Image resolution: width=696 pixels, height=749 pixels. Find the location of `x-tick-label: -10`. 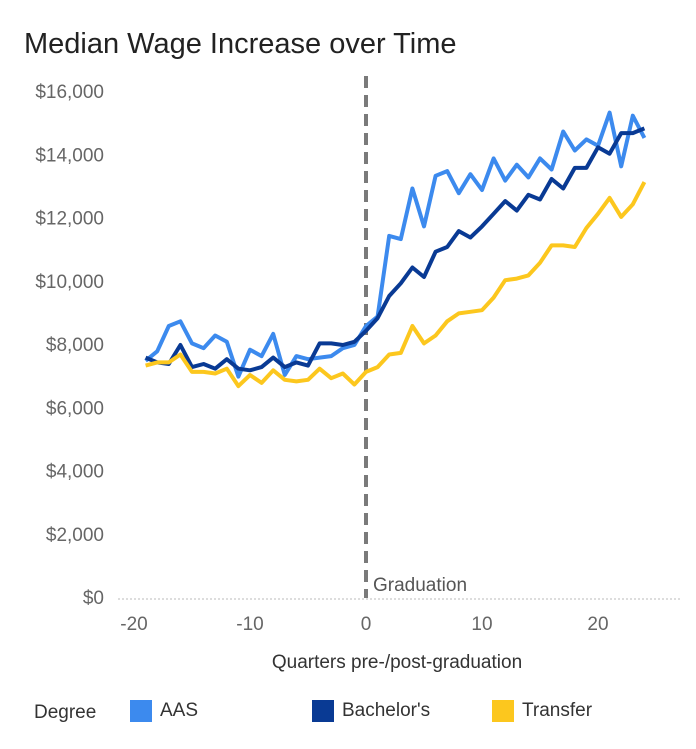

x-tick-label: -10 is located at coordinates (249, 624).